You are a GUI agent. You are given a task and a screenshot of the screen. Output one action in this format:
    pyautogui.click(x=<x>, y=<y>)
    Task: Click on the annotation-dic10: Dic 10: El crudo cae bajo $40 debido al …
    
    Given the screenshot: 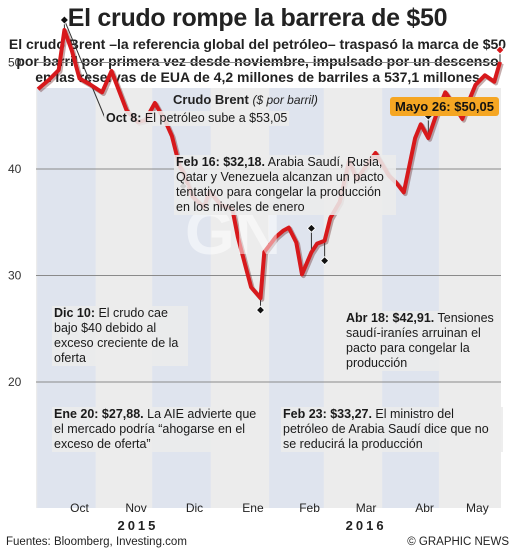 What is the action you would take?
    pyautogui.click(x=120, y=336)
    